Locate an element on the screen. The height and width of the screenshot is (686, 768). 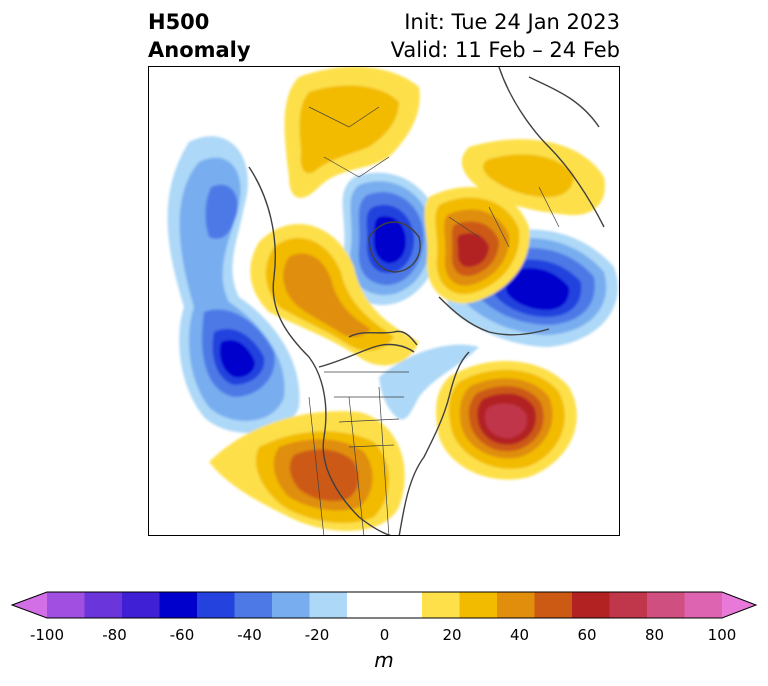
colorbar-tick-label: 0 is located at coordinates (384, 635).